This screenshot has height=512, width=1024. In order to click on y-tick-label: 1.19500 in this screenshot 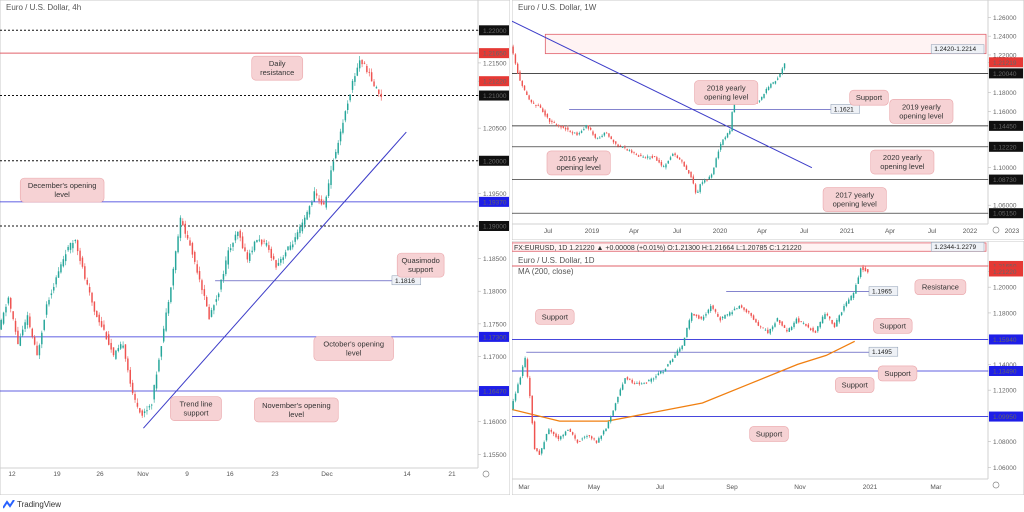, I will do `click(495, 194)`.